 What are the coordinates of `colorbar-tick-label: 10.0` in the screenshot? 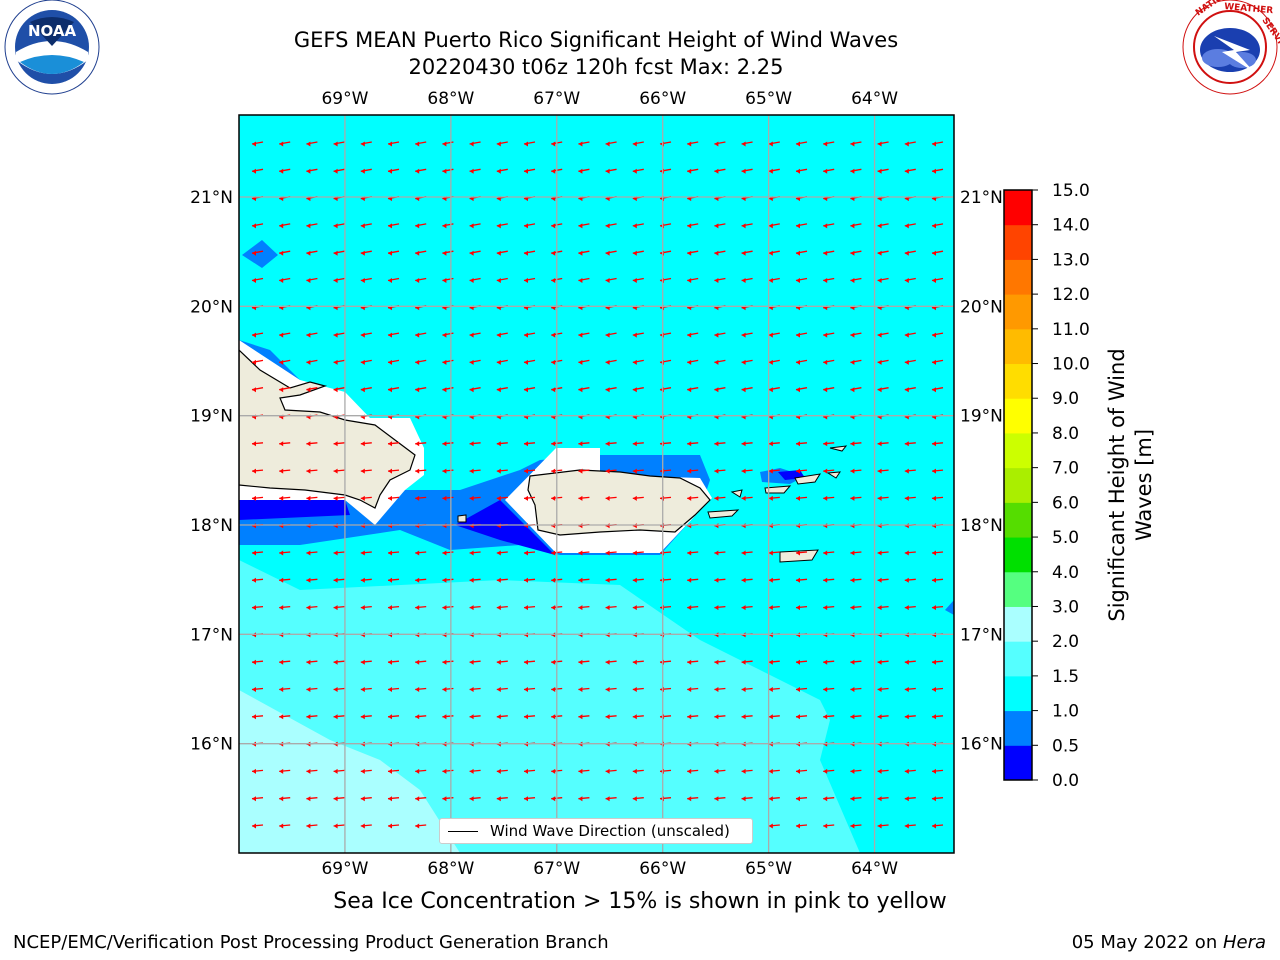 It's located at (1071, 365).